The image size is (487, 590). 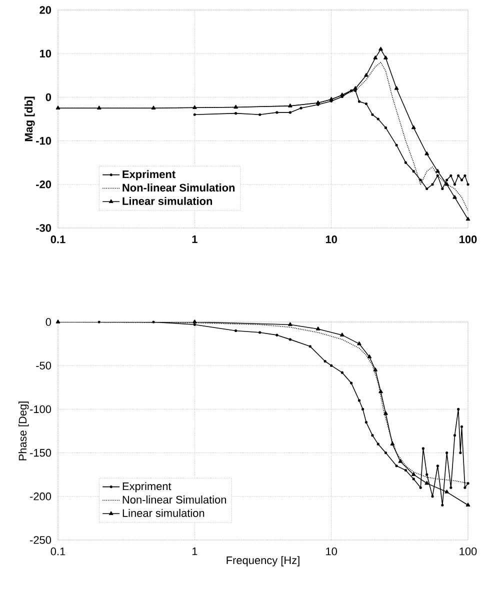 What do you see at coordinates (29, 119) in the screenshot?
I see `y-axis-title: Mag [db]` at bounding box center [29, 119].